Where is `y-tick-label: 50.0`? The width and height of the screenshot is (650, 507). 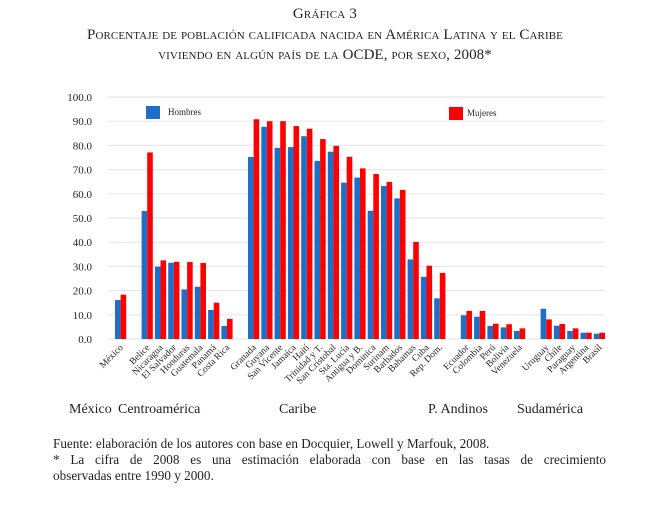 y-tick-label: 50.0 is located at coordinates (83, 219).